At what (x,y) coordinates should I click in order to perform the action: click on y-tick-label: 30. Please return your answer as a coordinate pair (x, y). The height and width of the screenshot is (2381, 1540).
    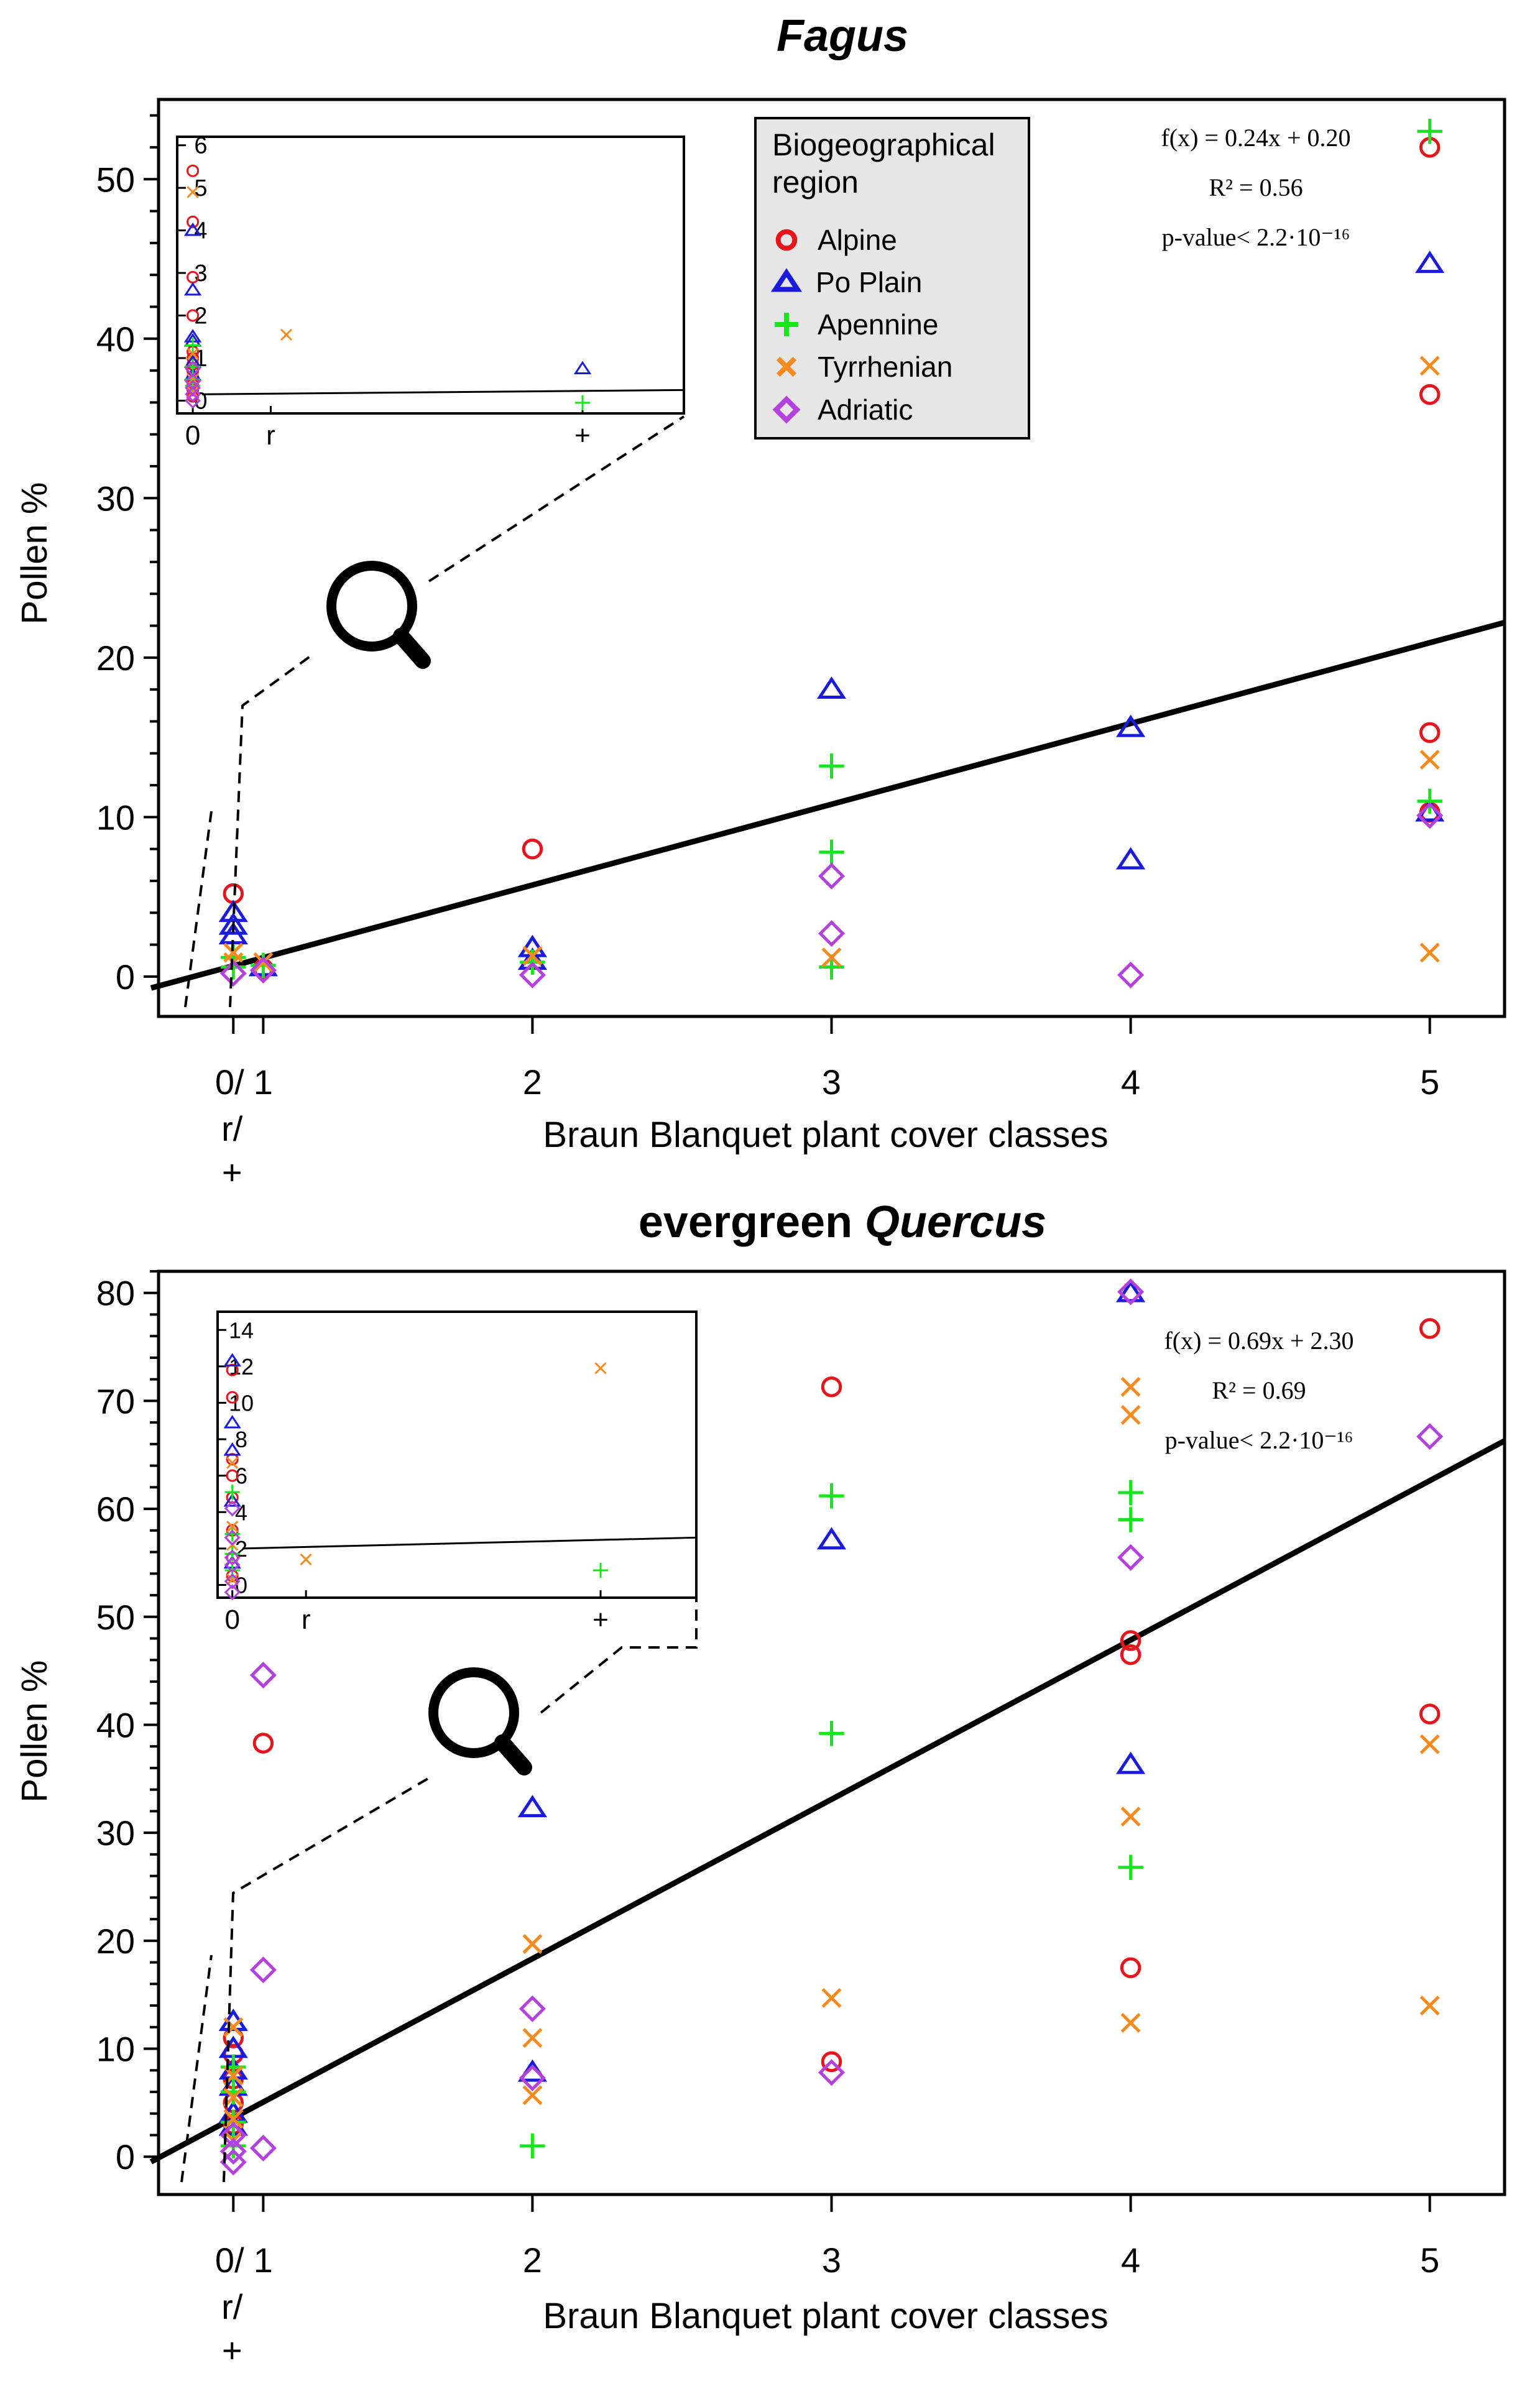
    Looking at the image, I should click on (115, 1833).